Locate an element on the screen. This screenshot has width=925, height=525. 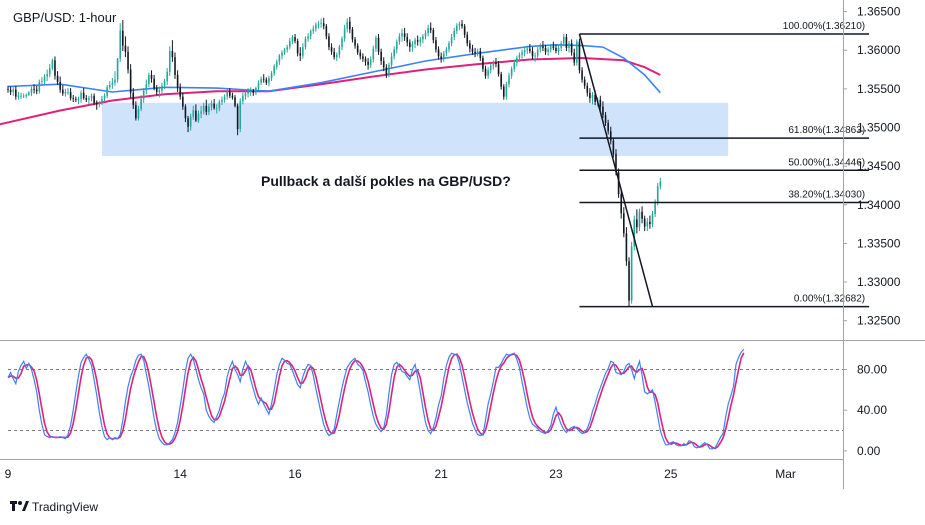
time-tick-label: 9 is located at coordinates (8, 474).